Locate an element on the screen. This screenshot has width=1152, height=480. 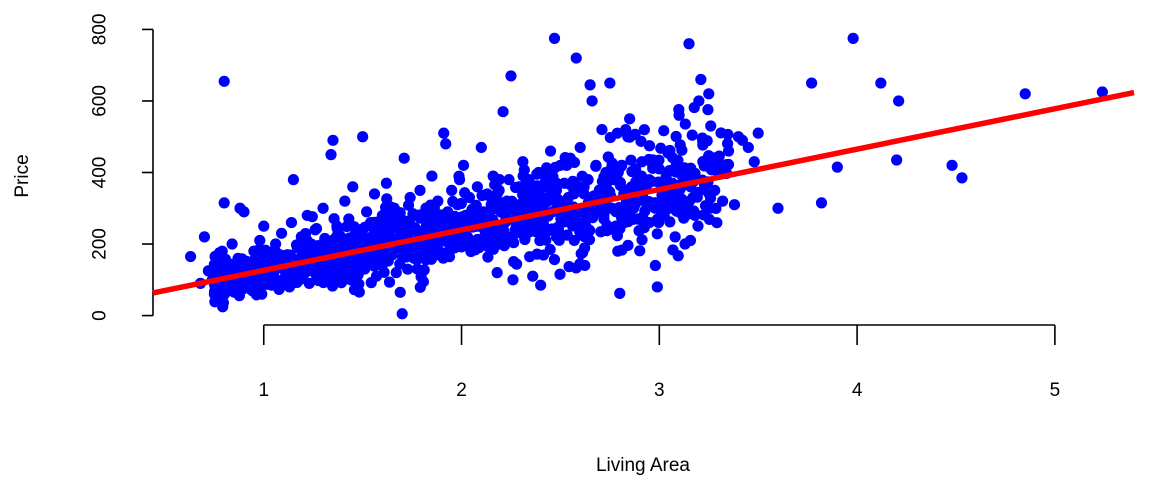
y-axis-label: Price is located at coordinates (22, 175).